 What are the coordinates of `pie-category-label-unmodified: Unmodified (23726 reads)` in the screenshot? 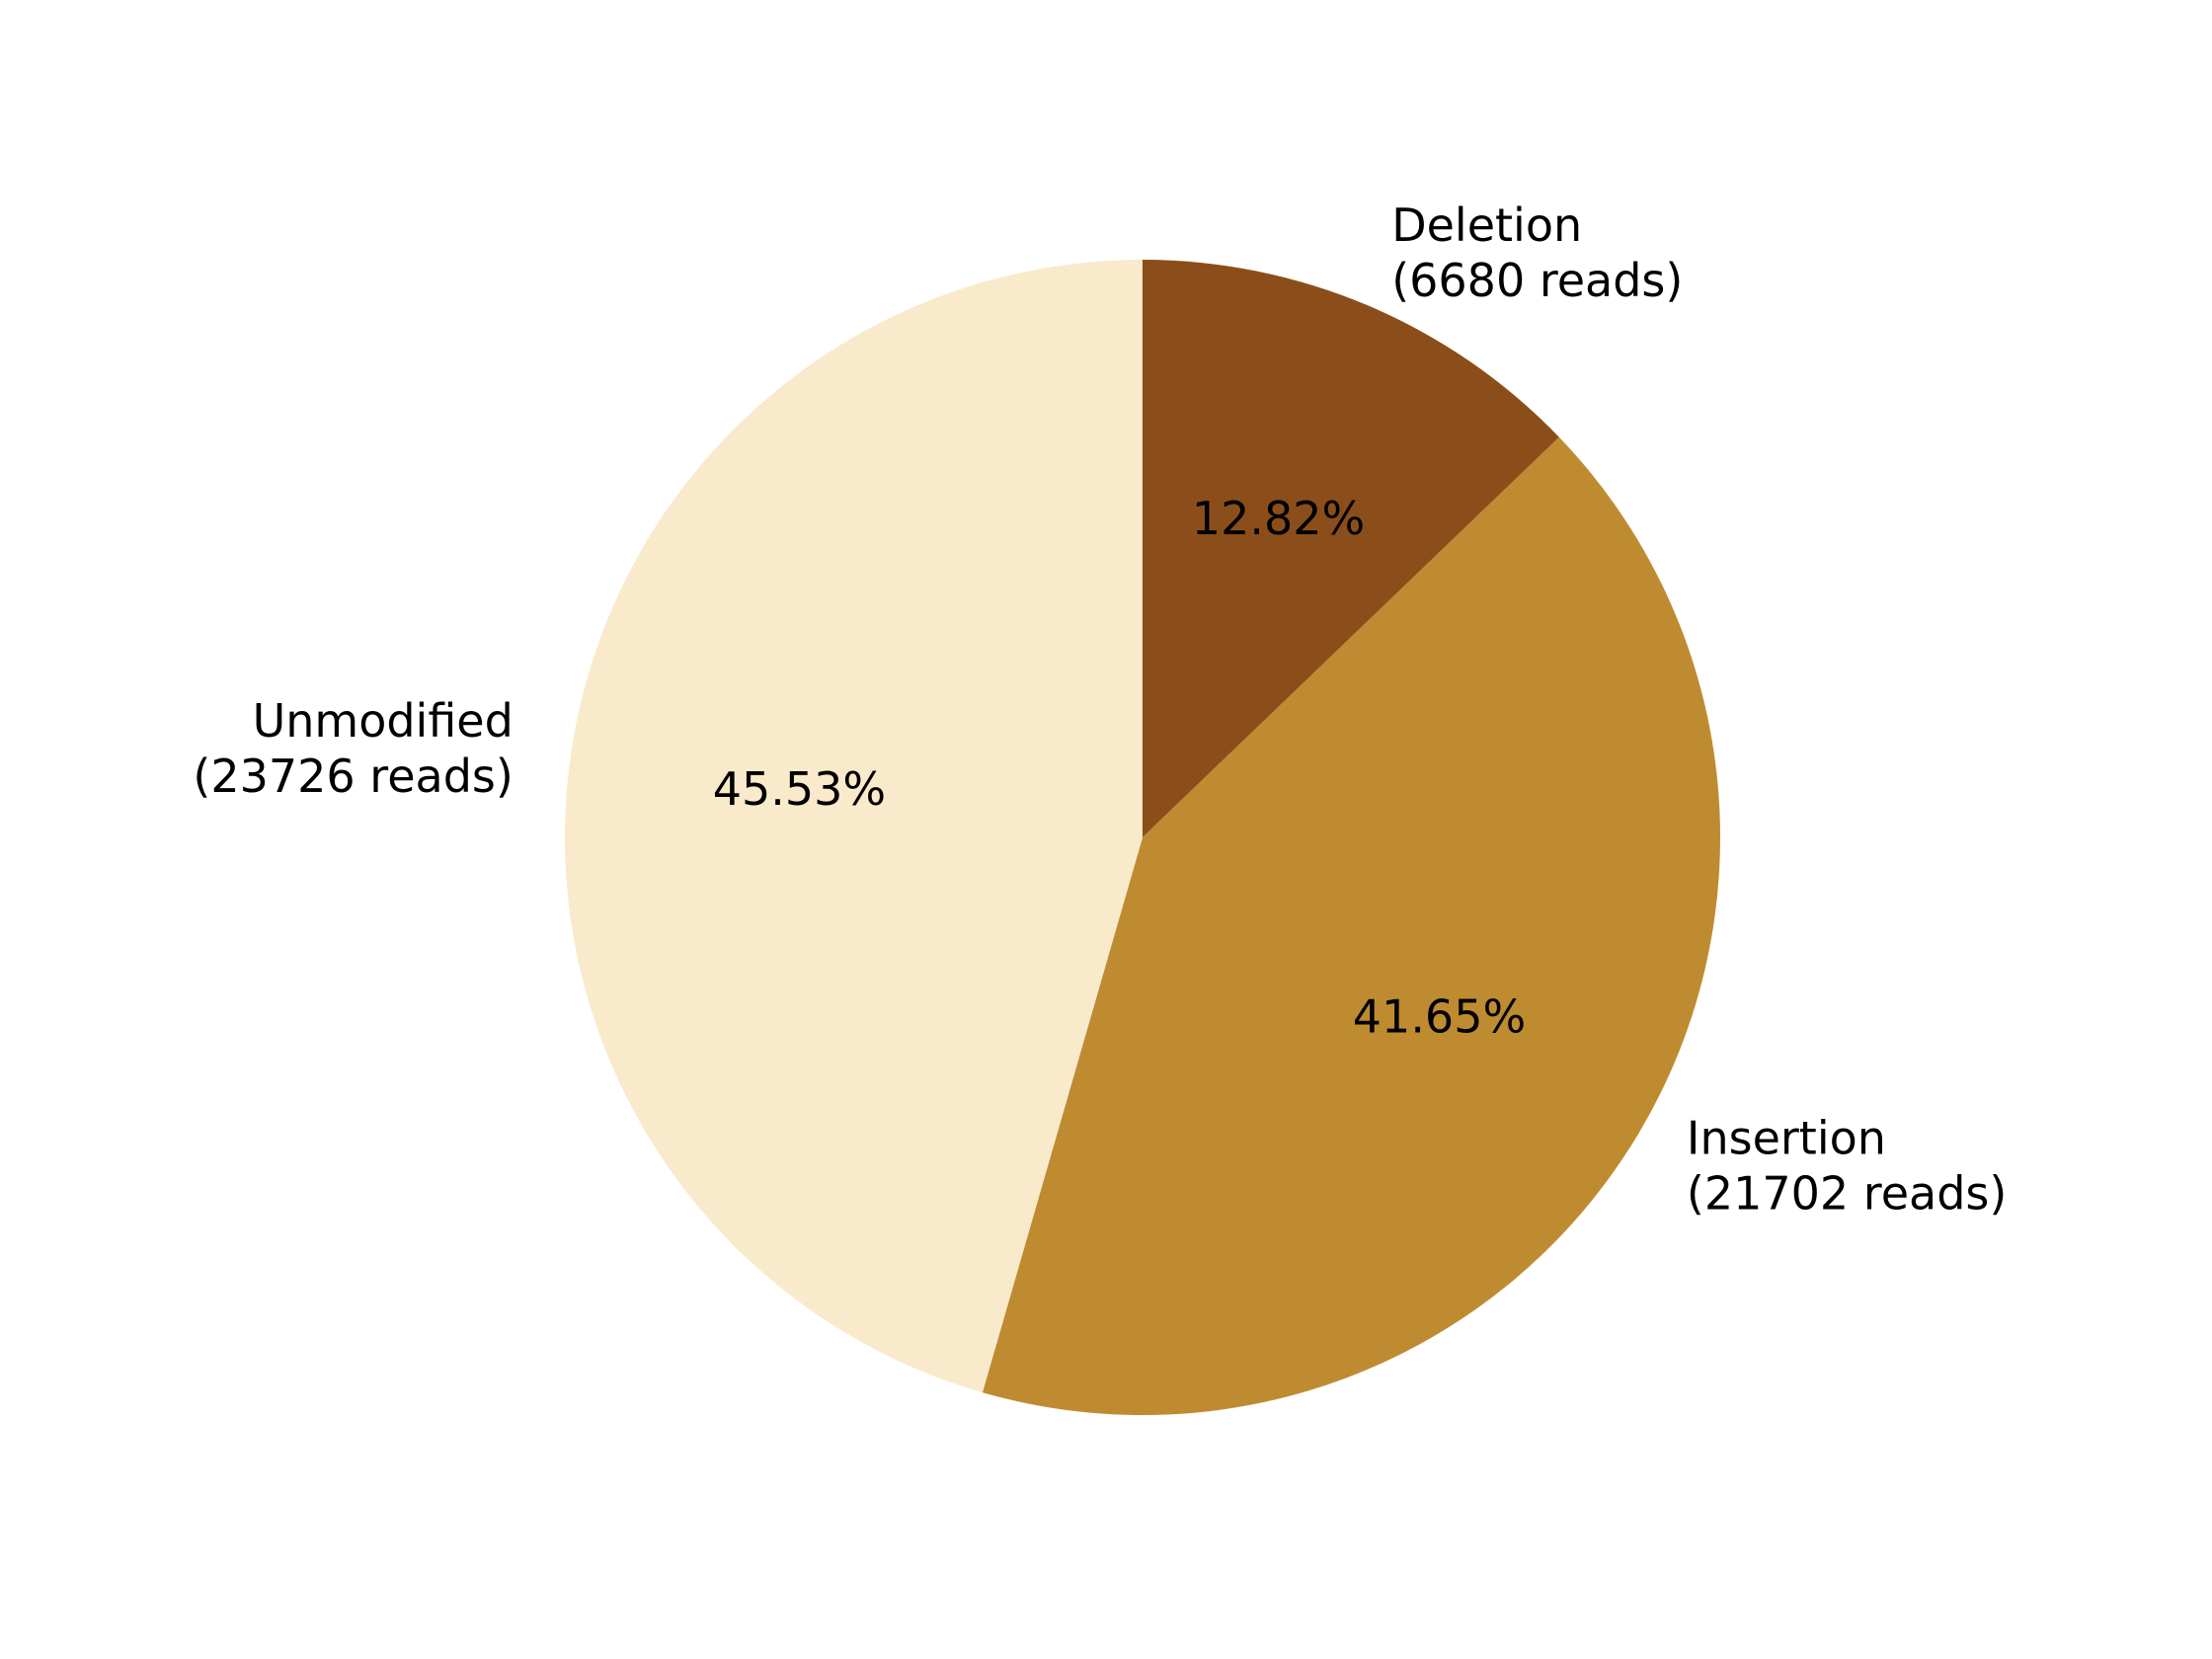 It's located at (353, 749).